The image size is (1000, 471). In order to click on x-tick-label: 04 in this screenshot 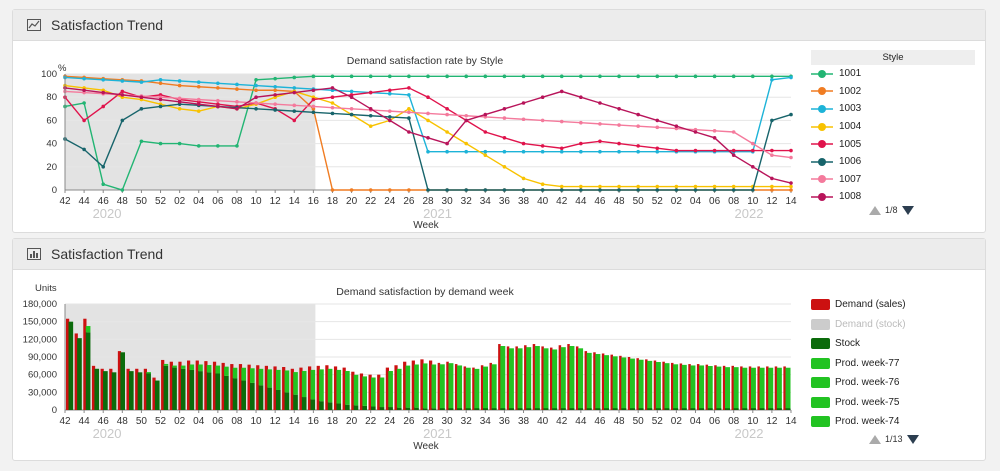, I will do `click(199, 201)`.